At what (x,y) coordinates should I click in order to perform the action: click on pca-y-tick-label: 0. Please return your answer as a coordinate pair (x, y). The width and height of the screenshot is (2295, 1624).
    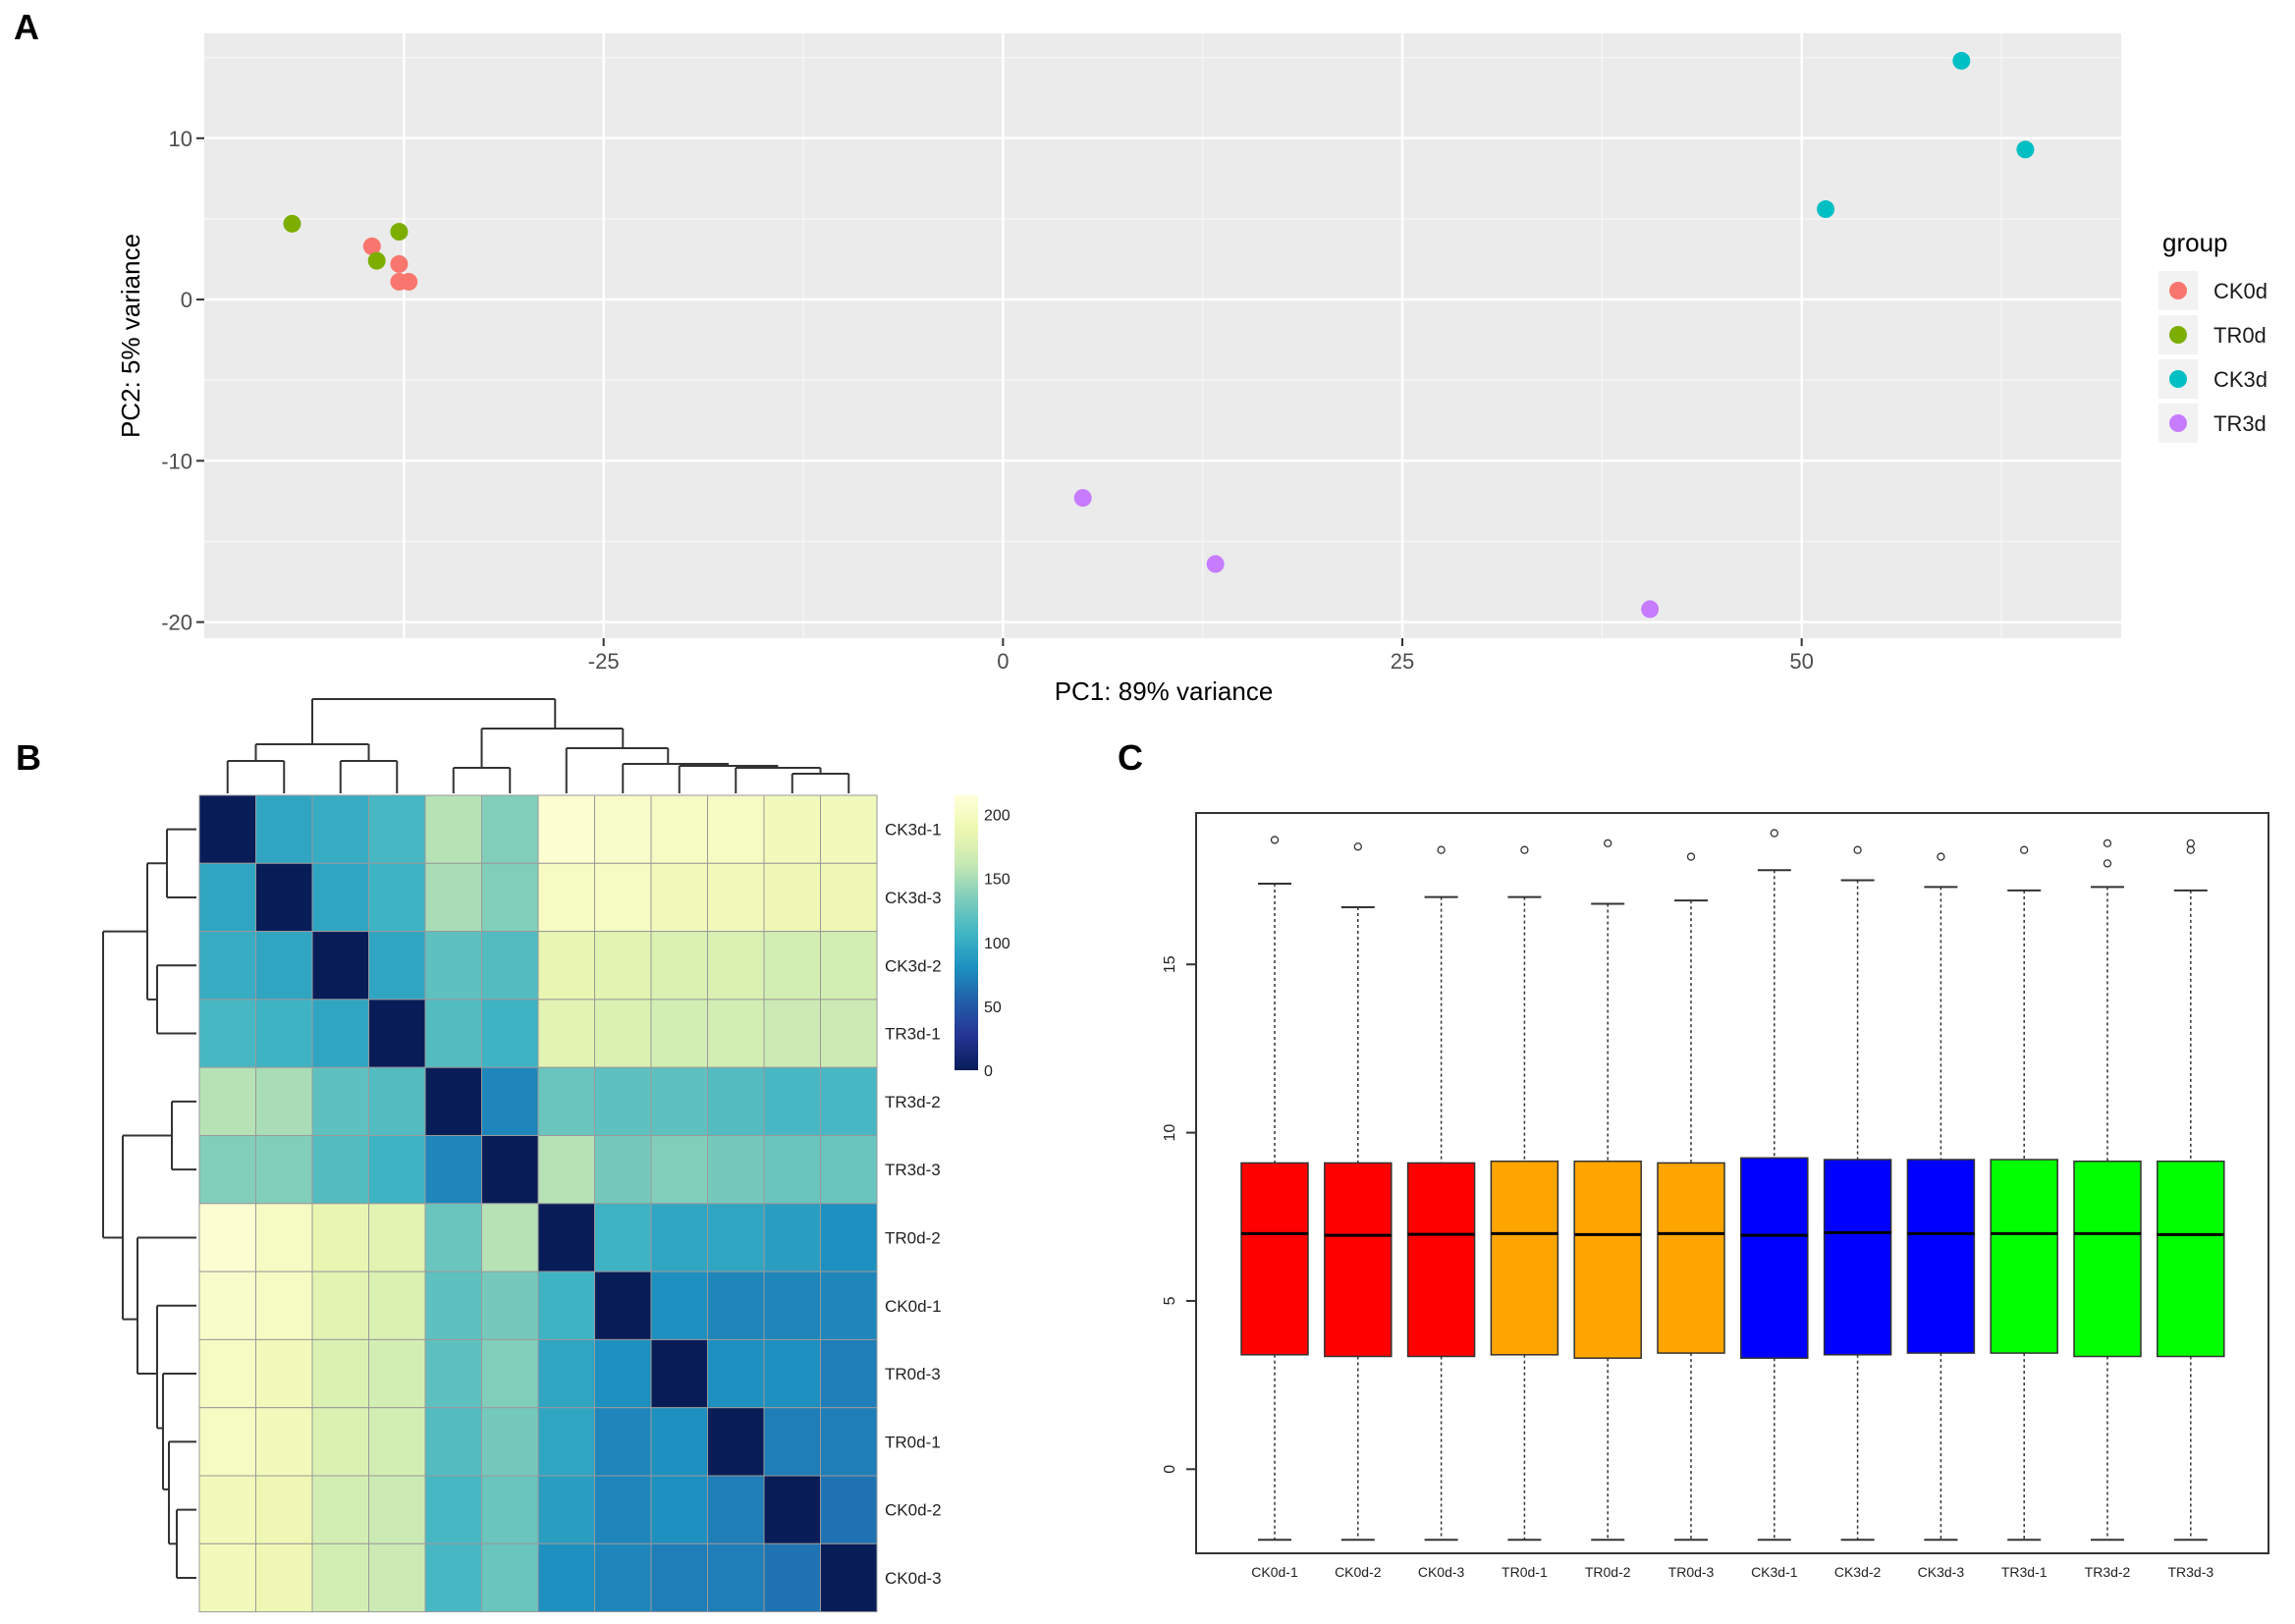
    Looking at the image, I should click on (186, 300).